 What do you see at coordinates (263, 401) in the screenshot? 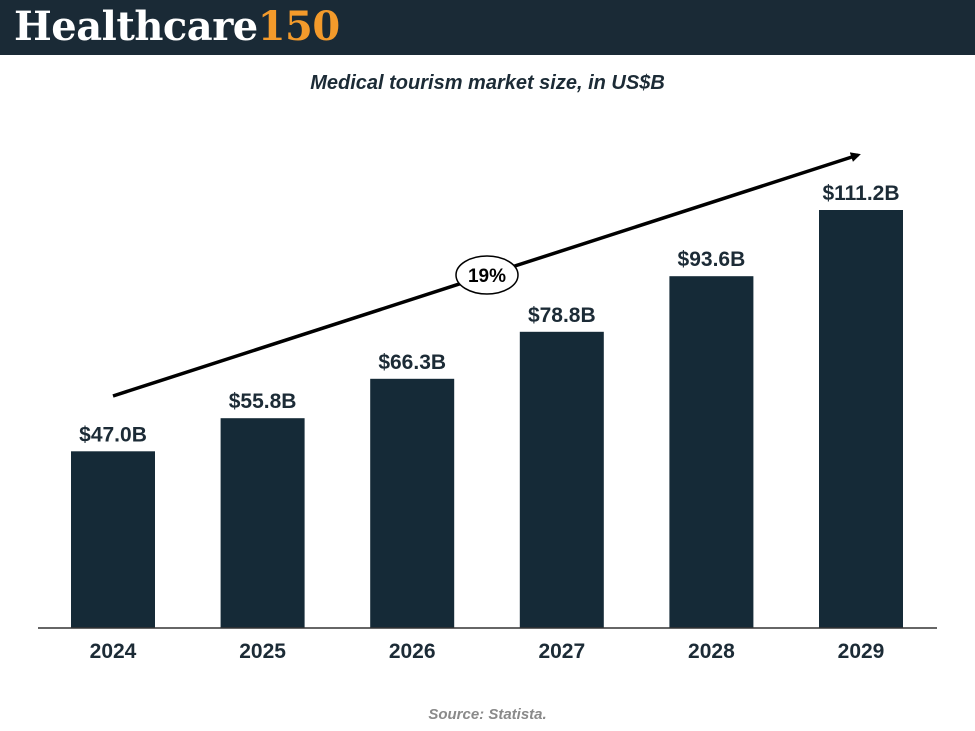
I see `data-label-2025: $55.8B` at bounding box center [263, 401].